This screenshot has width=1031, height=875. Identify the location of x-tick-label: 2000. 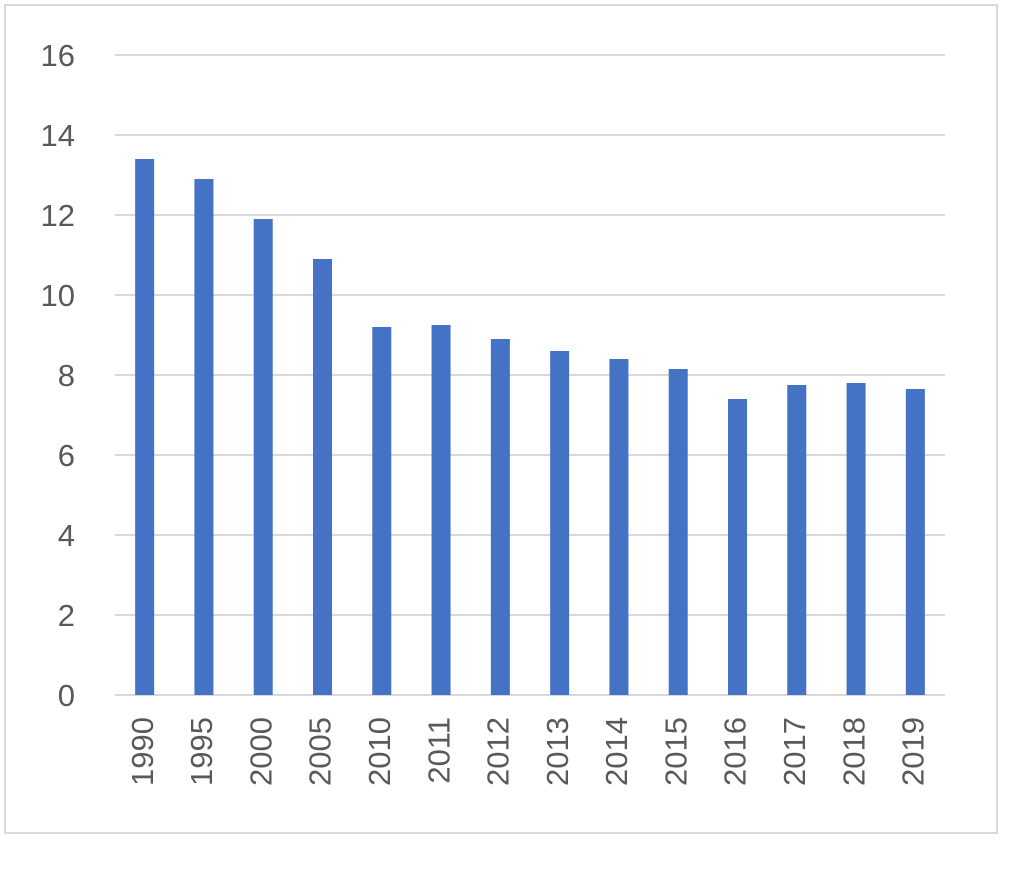
(260, 751).